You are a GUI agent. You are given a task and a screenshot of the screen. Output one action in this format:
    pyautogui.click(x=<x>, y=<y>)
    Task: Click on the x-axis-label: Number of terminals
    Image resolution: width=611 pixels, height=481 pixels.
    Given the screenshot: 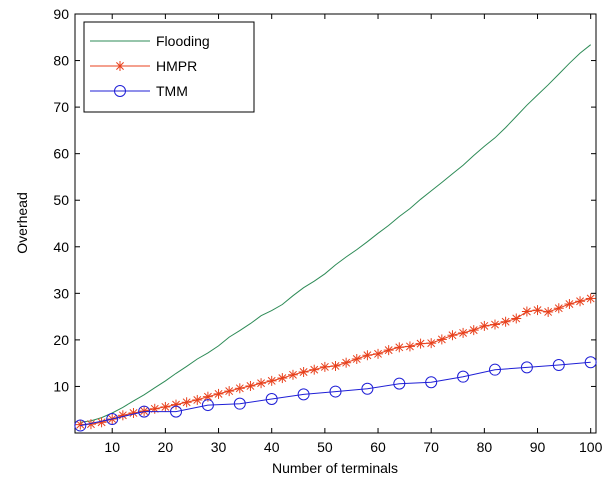 What is the action you would take?
    pyautogui.click(x=335, y=468)
    